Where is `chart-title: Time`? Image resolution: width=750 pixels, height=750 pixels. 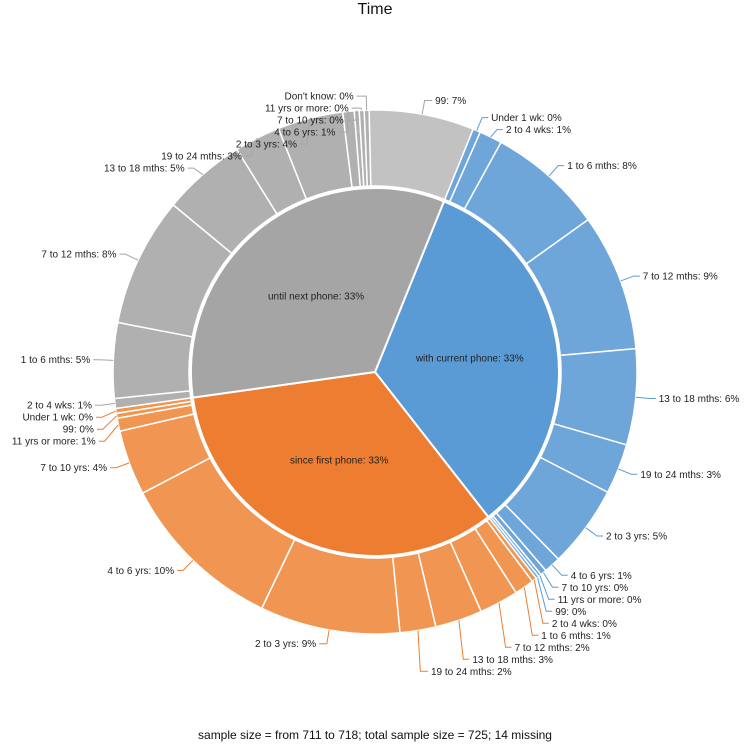 chart-title: Time is located at coordinates (375, 9).